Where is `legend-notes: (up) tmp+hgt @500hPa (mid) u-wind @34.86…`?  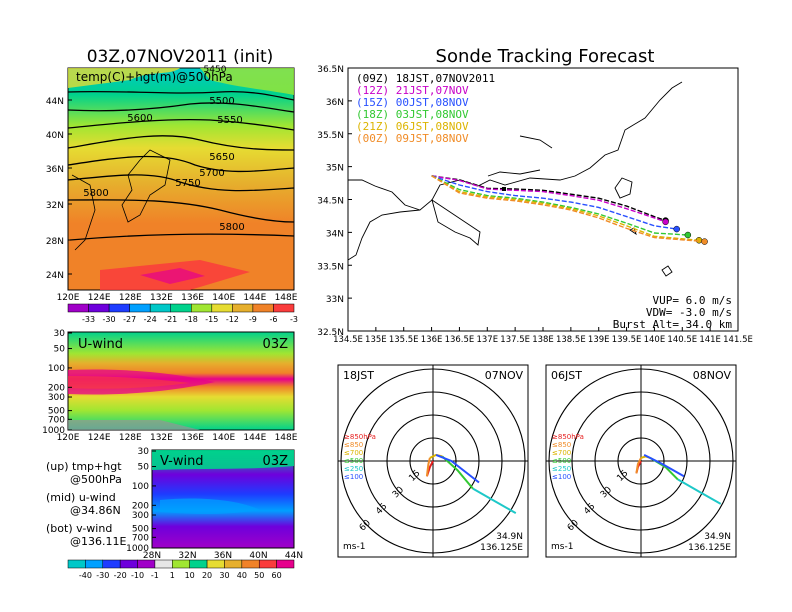
legend-notes: (up) tmp+hgt @500hPa (mid) u-wind @34.86… is located at coordinates (86, 504).